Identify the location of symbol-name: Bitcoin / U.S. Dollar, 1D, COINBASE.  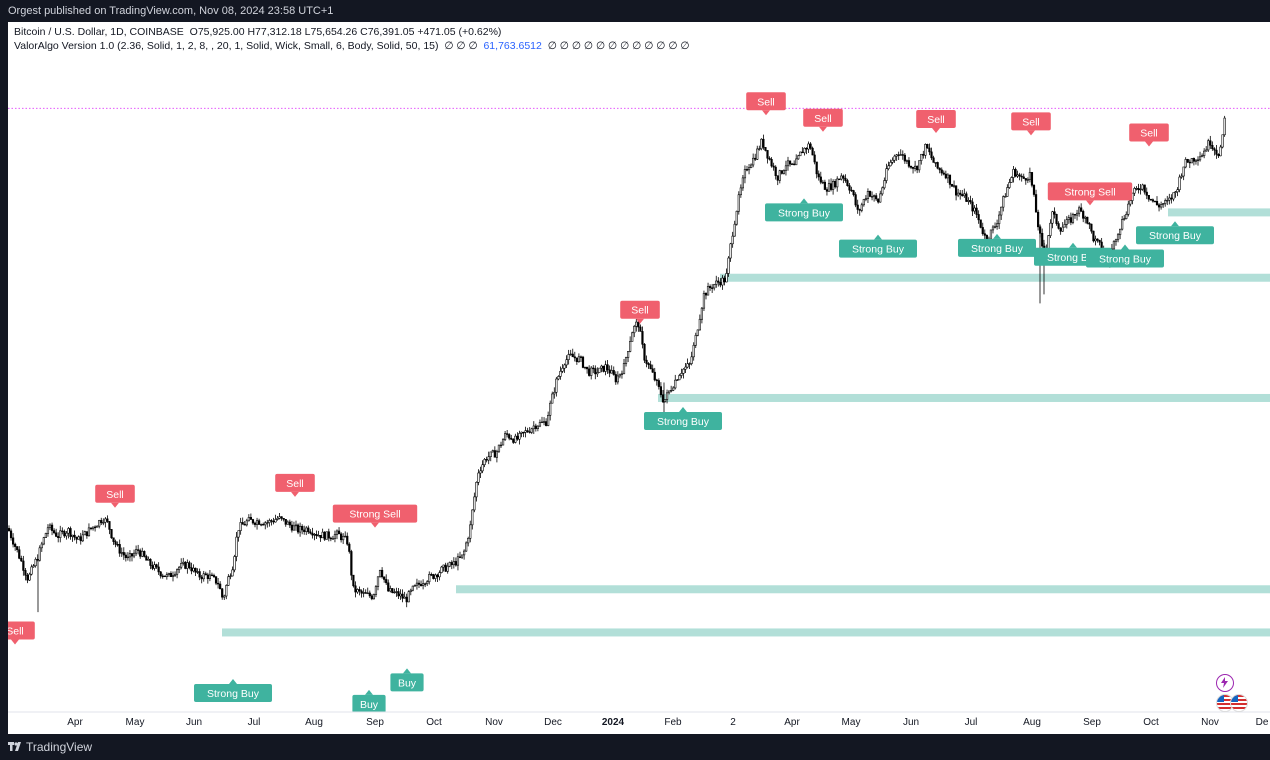
(99, 32).